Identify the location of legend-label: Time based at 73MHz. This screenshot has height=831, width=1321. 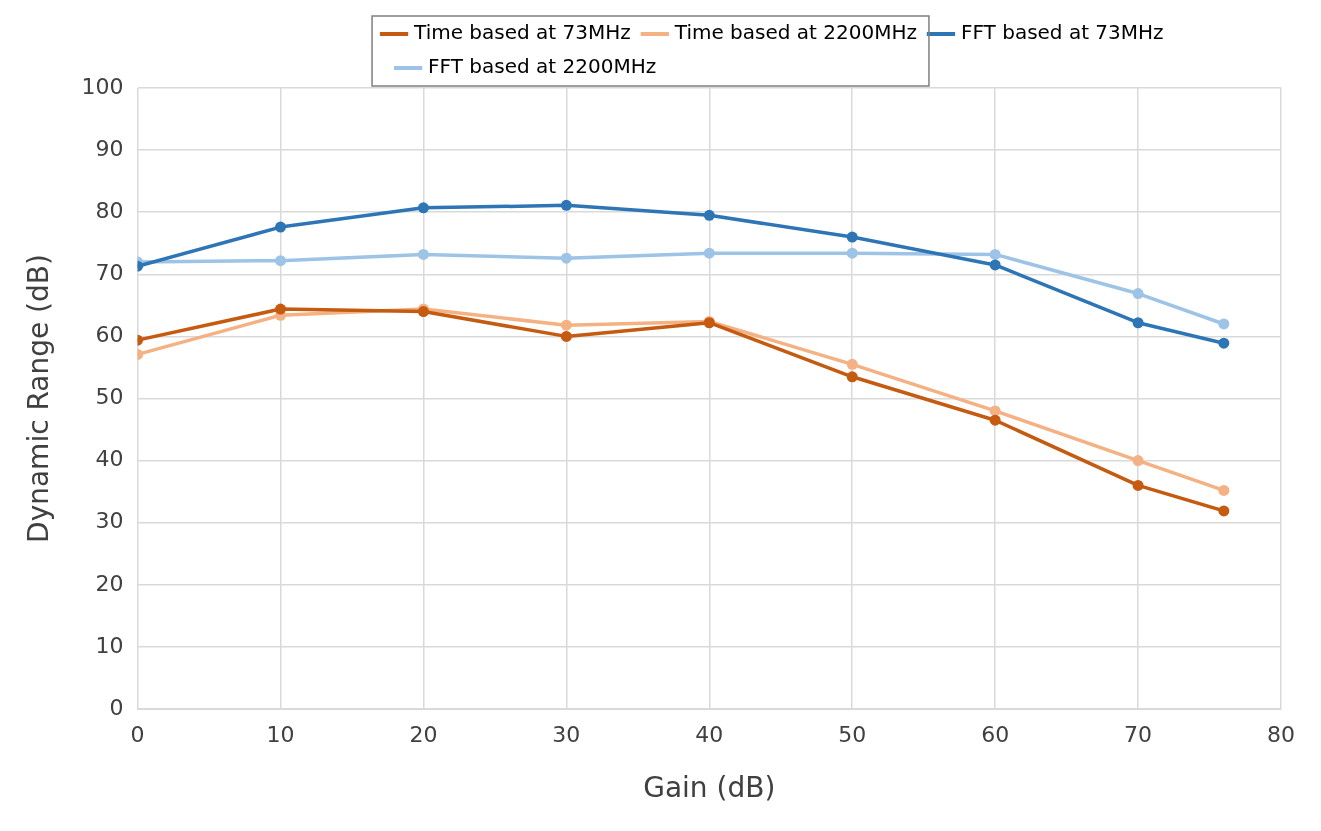
(522, 32).